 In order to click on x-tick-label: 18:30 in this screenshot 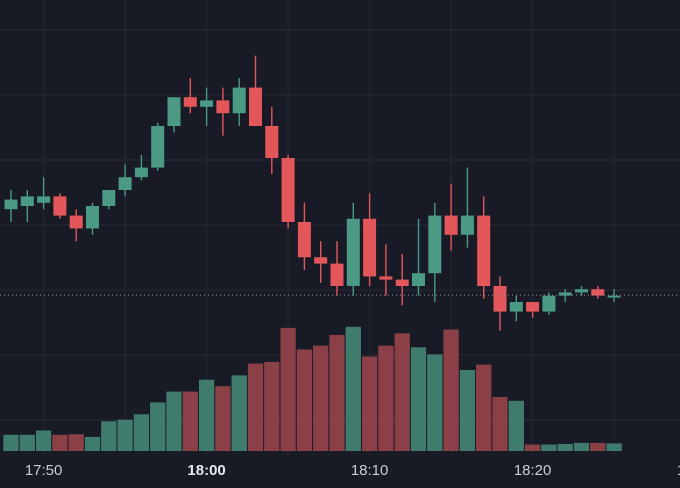, I will do `click(678, 470)`.